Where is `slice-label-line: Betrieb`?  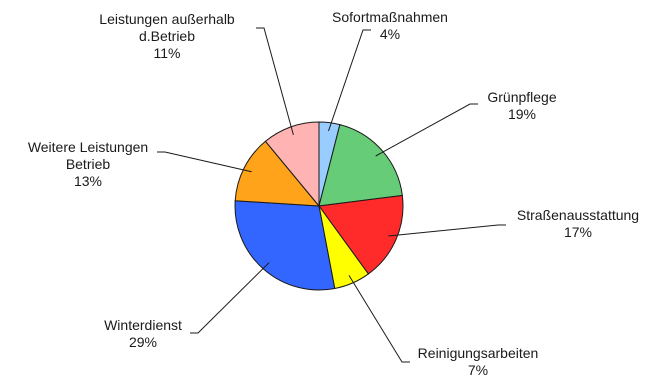
slice-label-line: Betrieb is located at coordinates (88, 164).